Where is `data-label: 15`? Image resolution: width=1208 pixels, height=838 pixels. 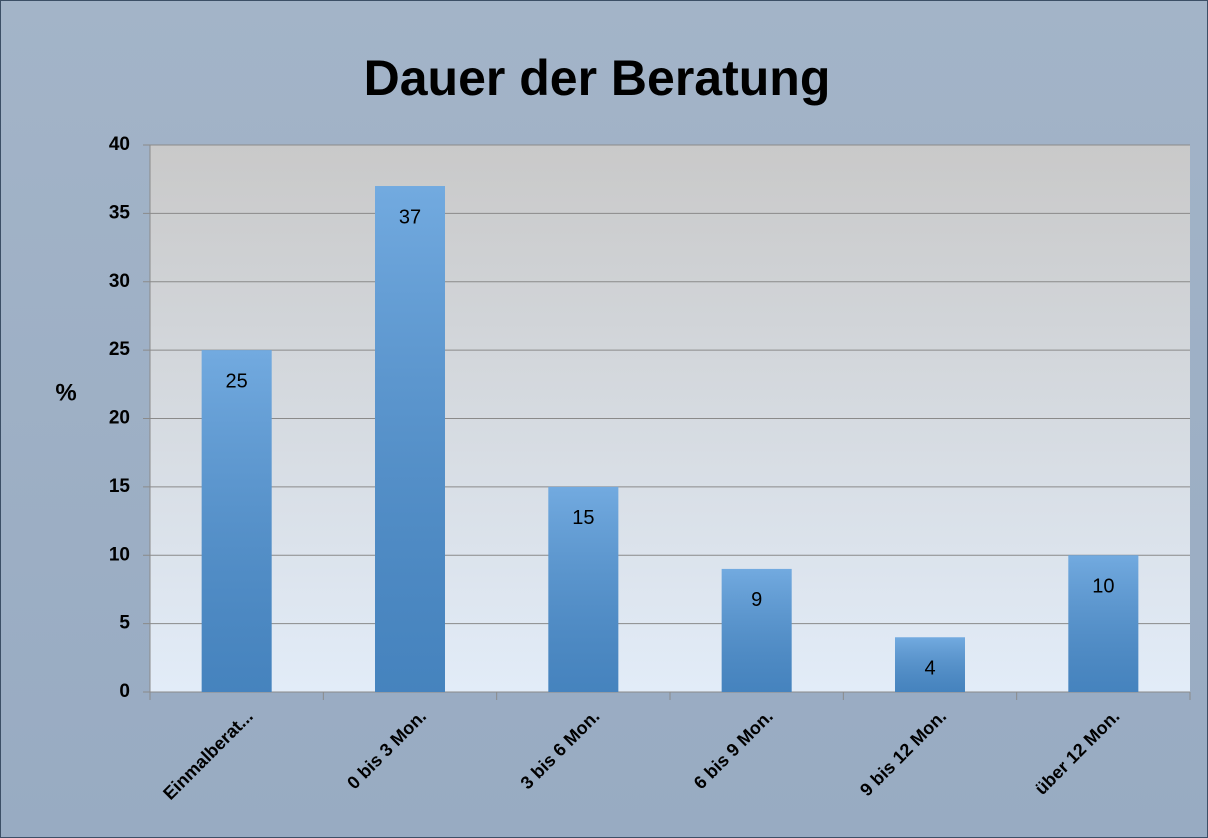 data-label: 15 is located at coordinates (583, 518).